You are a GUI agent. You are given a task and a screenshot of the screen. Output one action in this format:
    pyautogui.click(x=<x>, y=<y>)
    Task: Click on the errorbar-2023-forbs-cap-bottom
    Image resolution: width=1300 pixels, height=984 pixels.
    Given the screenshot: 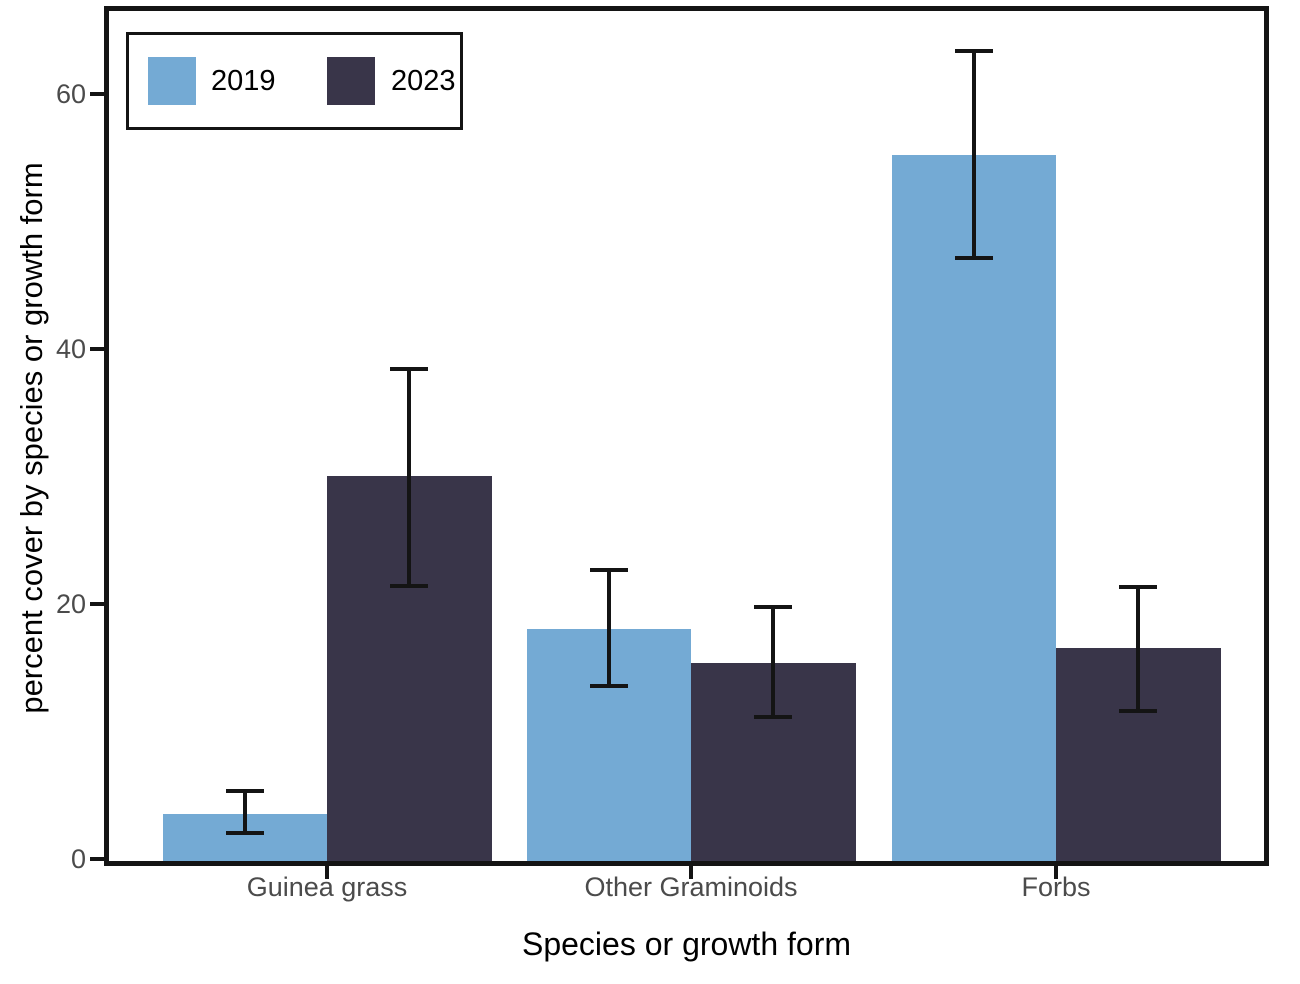 What is the action you would take?
    pyautogui.click(x=1138, y=710)
    